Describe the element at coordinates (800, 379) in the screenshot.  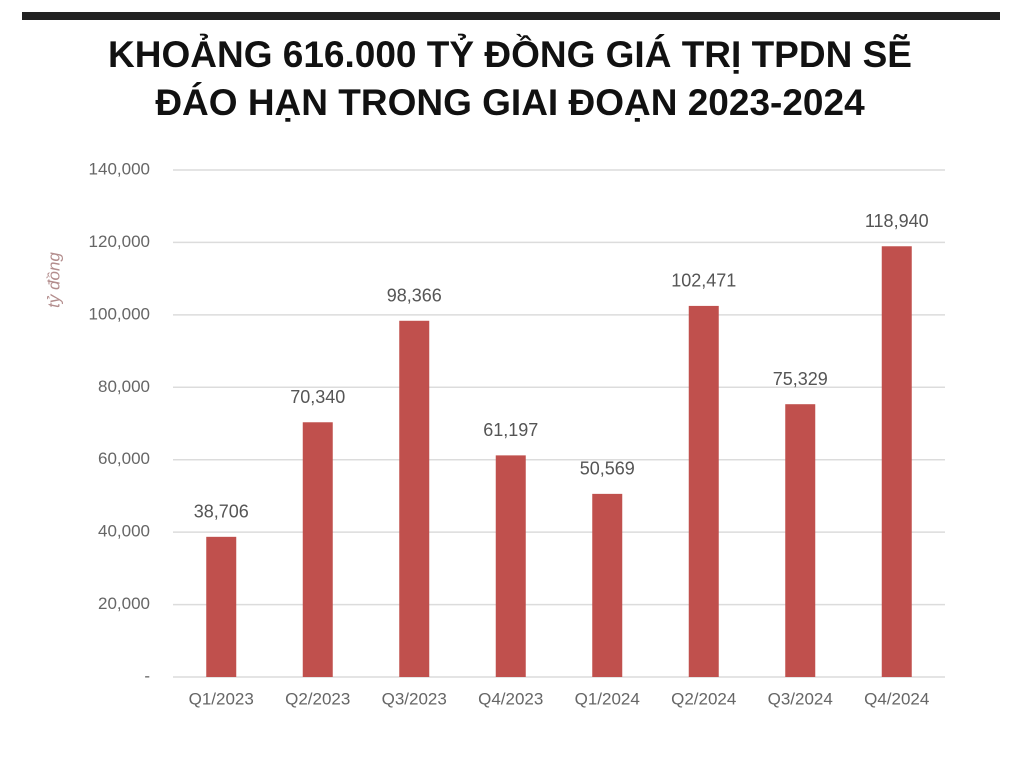
I see `value-label: 75,329` at that location.